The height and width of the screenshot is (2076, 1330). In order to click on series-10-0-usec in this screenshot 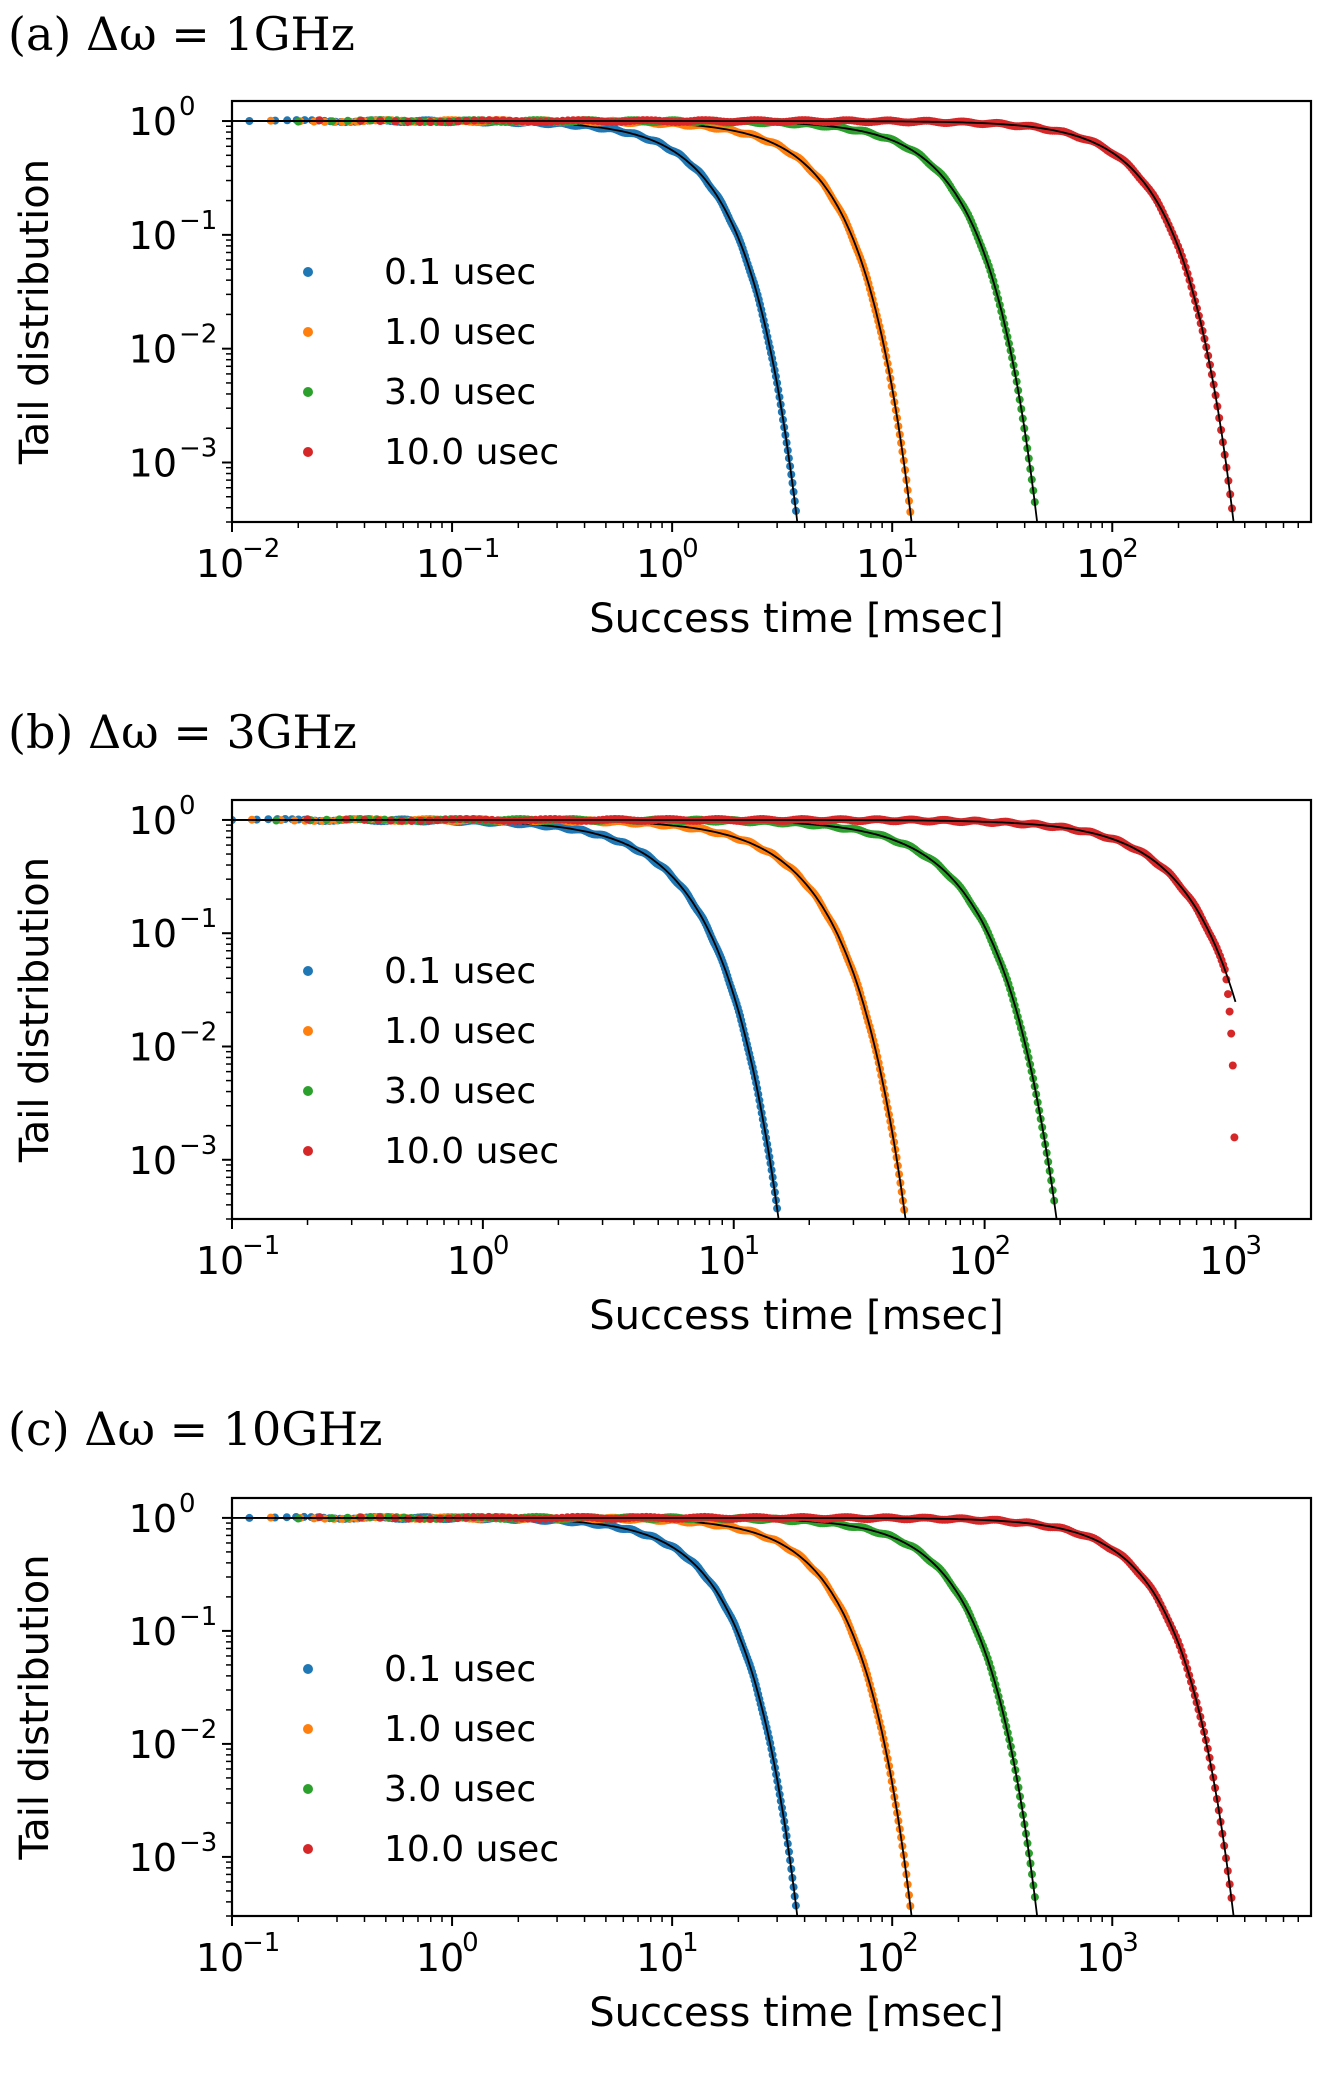, I will do `click(753, 1714)`.